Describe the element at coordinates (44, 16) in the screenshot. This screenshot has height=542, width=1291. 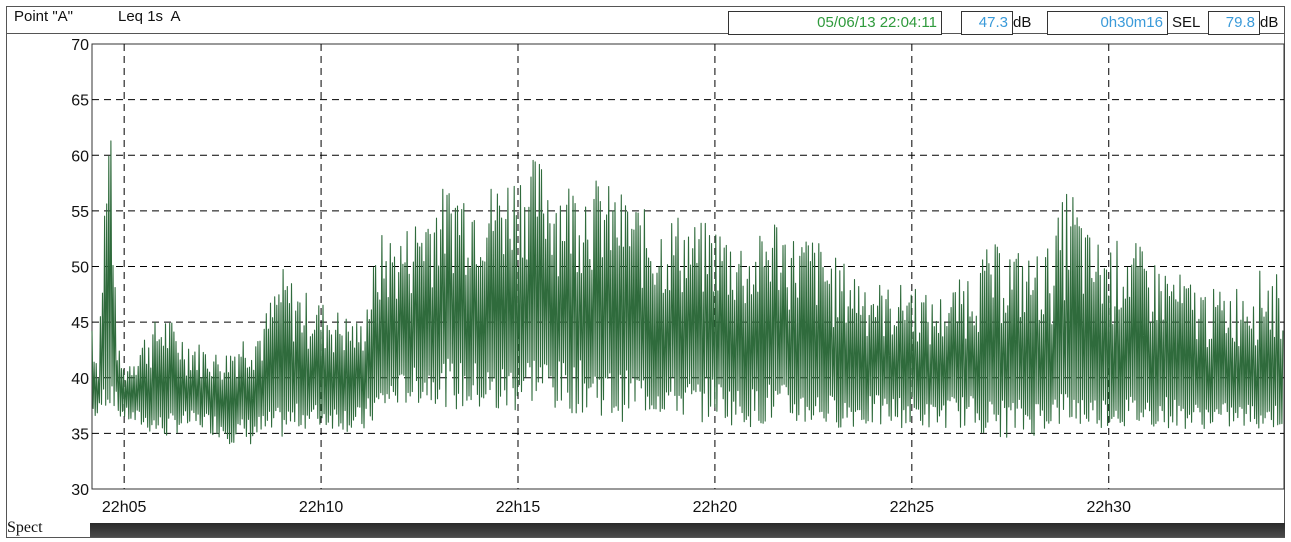
I see `point-label: Point "A"` at that location.